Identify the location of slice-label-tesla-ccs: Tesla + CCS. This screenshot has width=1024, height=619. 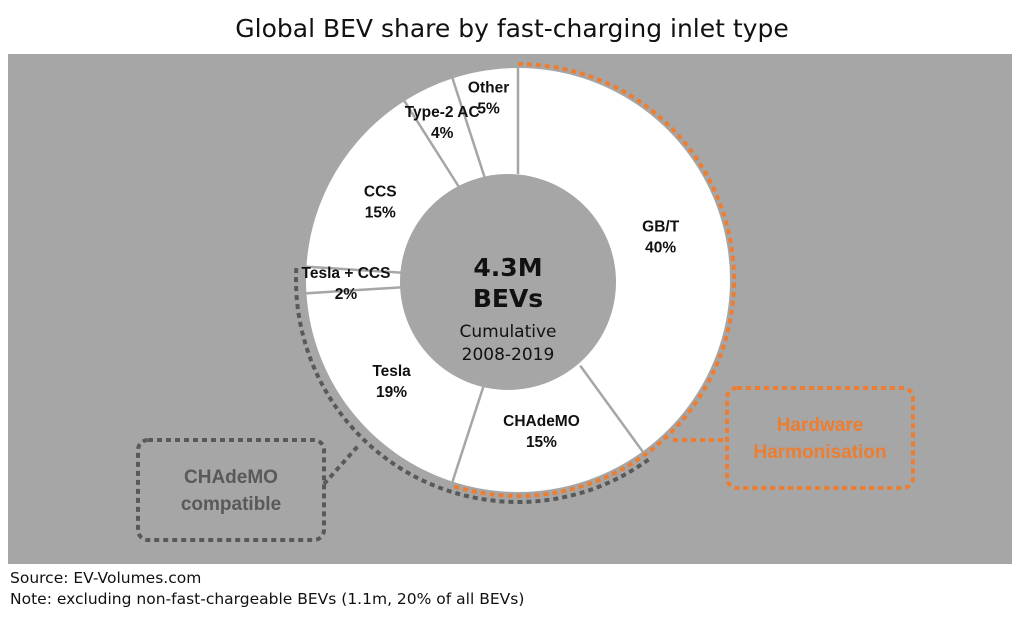
(346, 273).